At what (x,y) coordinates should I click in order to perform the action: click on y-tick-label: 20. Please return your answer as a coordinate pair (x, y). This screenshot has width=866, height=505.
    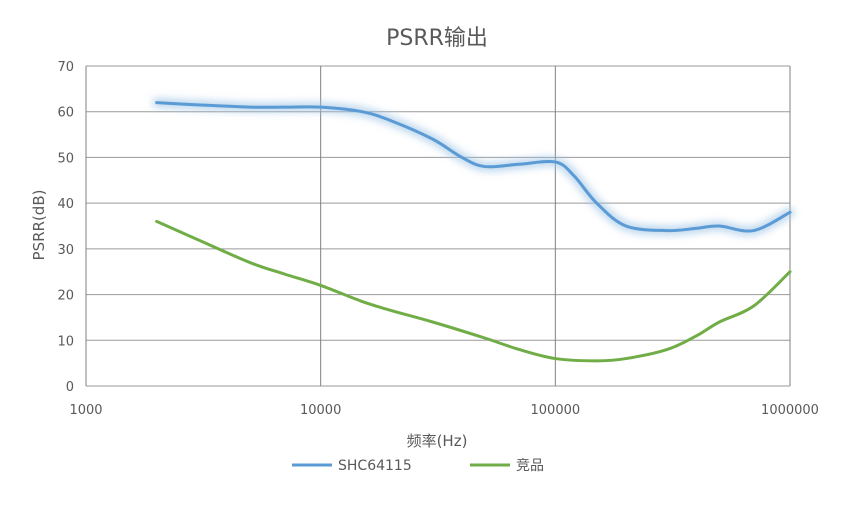
    Looking at the image, I should click on (65, 296).